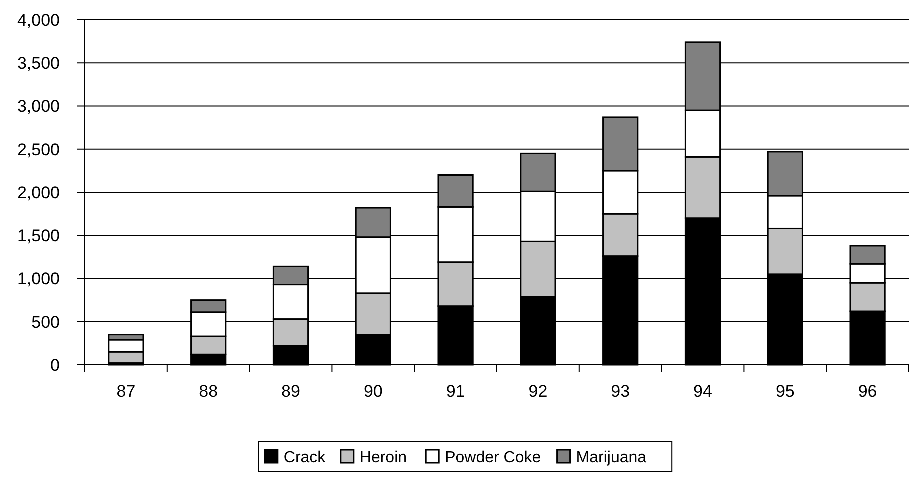 The height and width of the screenshot is (478, 915). What do you see at coordinates (55, 365) in the screenshot?
I see `y-tick-label: 0` at bounding box center [55, 365].